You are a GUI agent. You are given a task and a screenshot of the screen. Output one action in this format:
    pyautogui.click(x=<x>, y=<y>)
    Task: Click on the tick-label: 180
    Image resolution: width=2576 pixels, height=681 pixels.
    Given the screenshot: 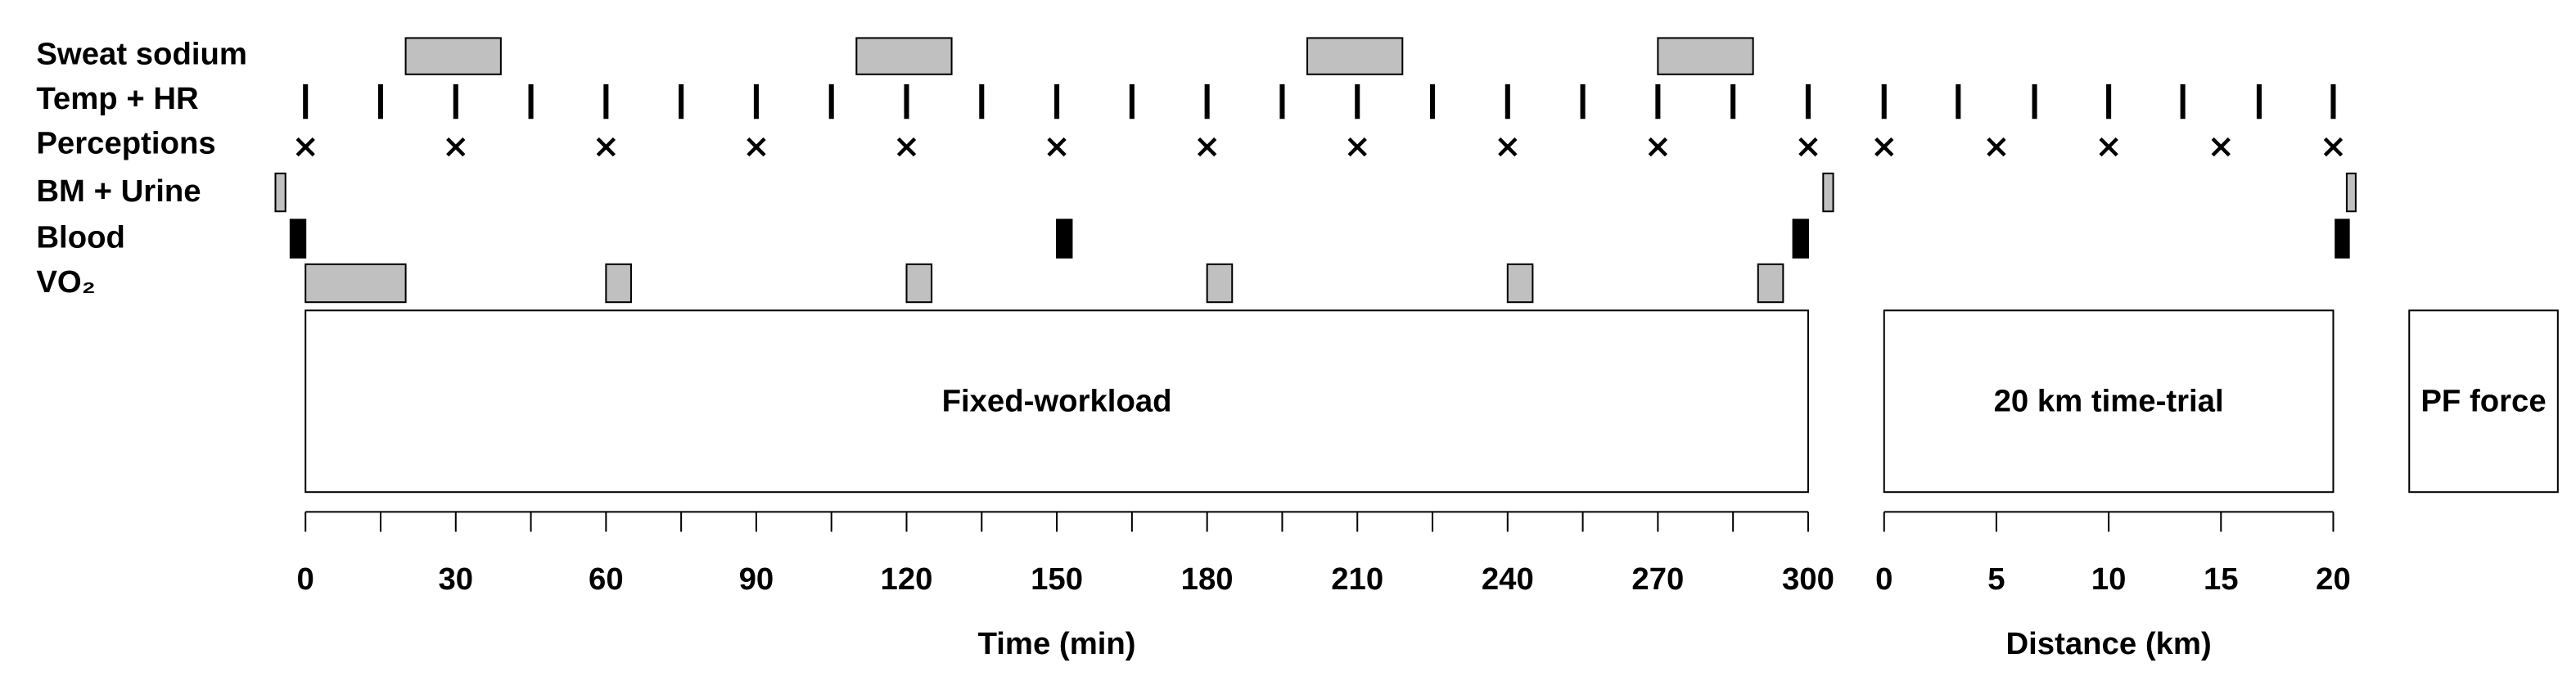 What is the action you would take?
    pyautogui.click(x=1207, y=579)
    